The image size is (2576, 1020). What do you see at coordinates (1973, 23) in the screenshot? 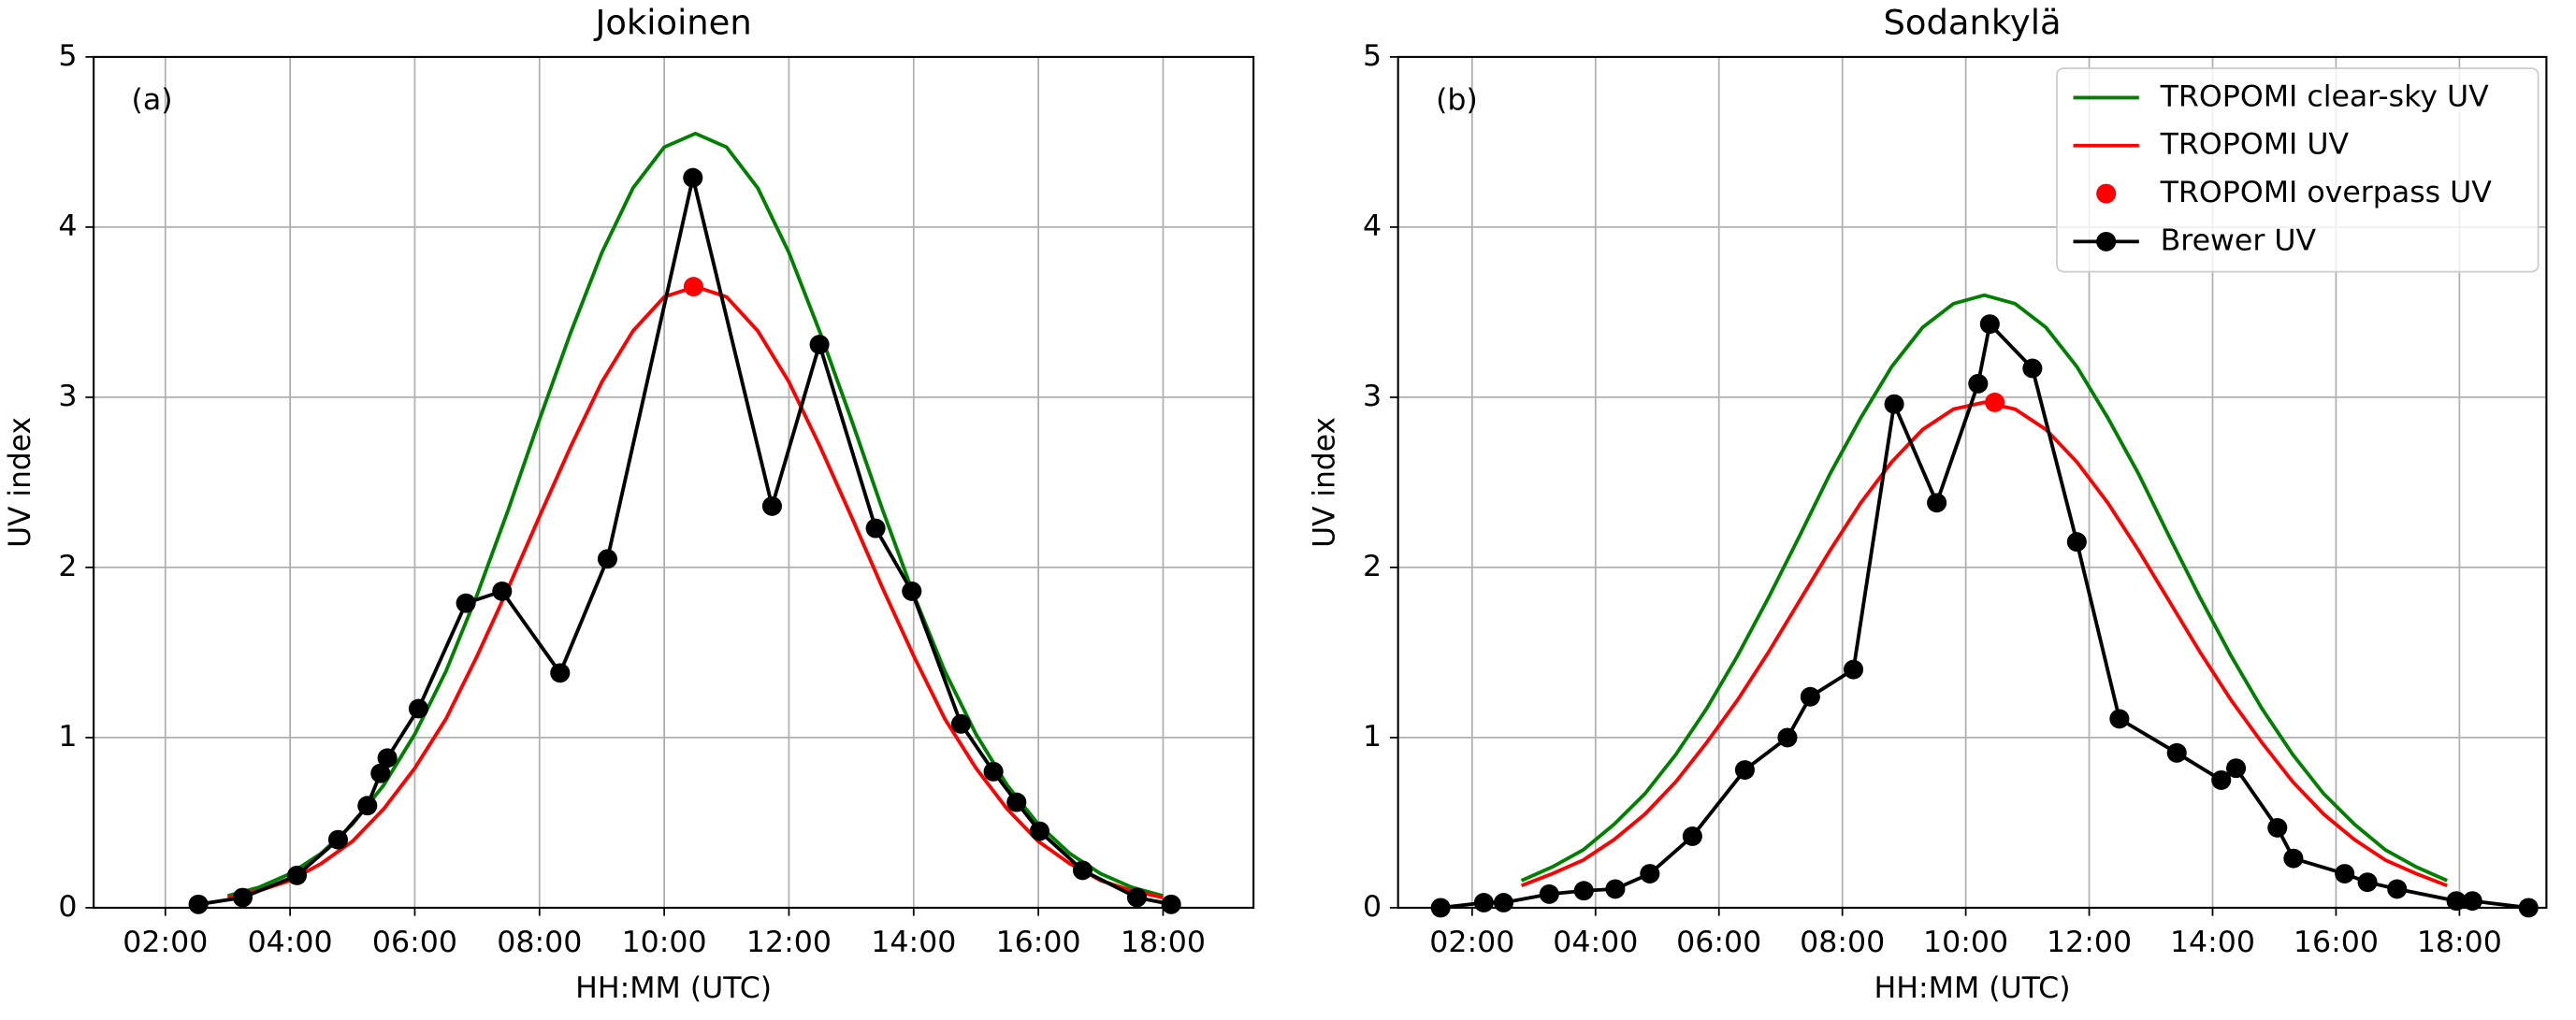
I see `chart-title: Sodankylä` at bounding box center [1973, 23].